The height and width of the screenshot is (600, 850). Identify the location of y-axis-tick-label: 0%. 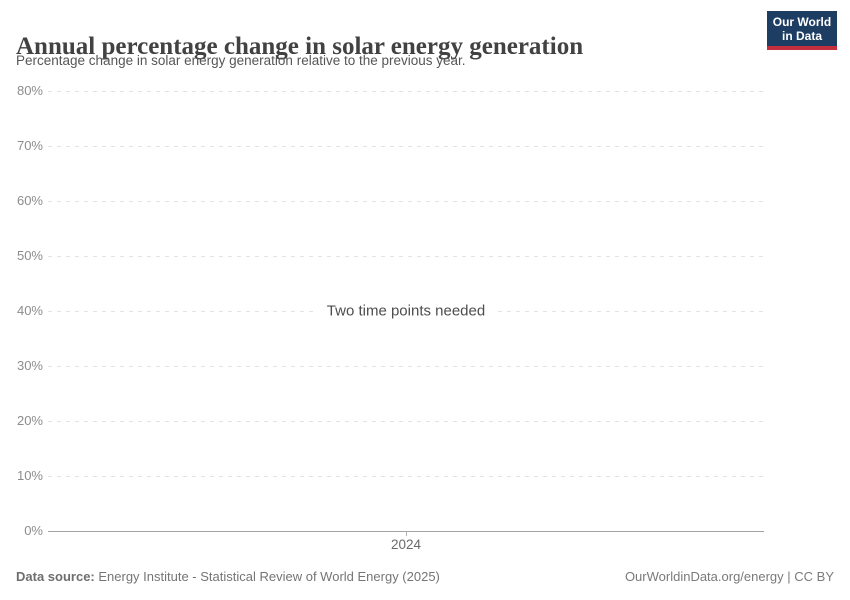
(33, 530).